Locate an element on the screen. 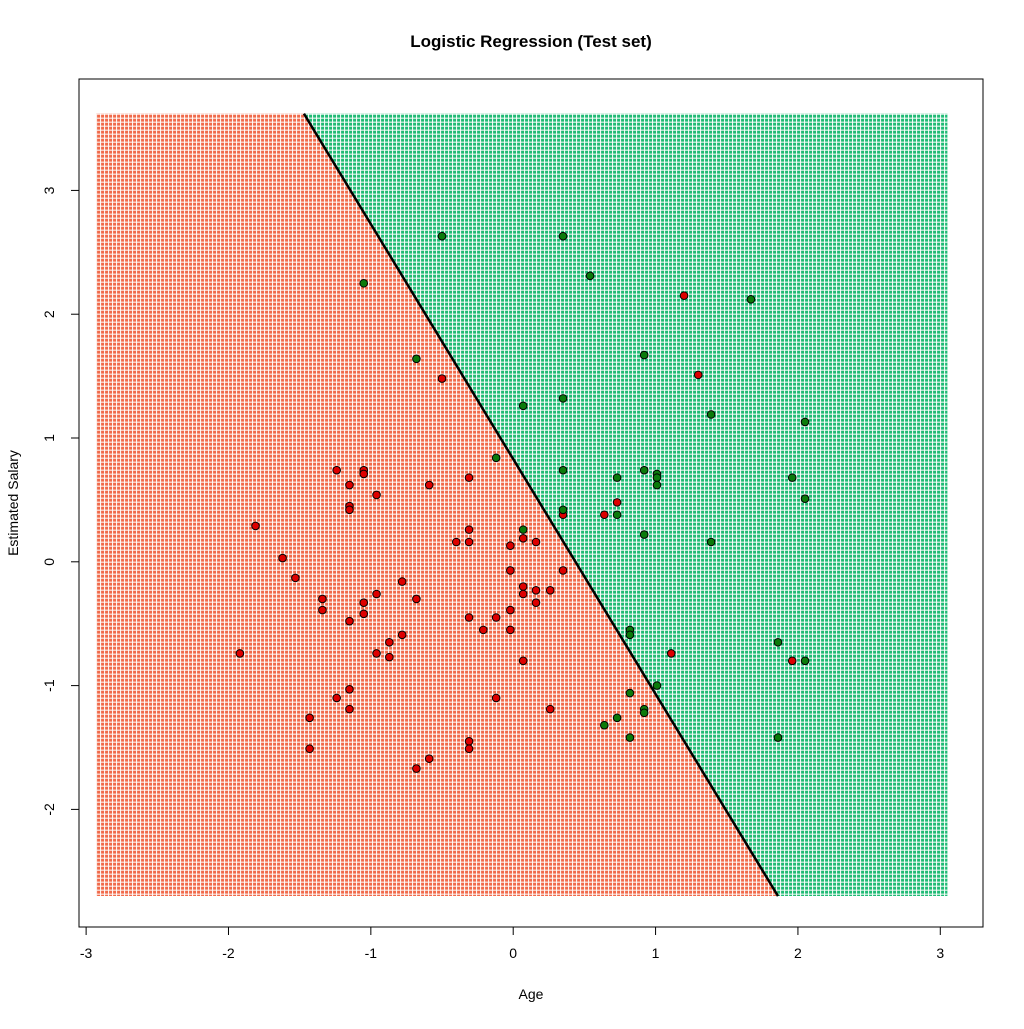 The image size is (1024, 1029). y-tick-label: -2 is located at coordinates (49, 809).